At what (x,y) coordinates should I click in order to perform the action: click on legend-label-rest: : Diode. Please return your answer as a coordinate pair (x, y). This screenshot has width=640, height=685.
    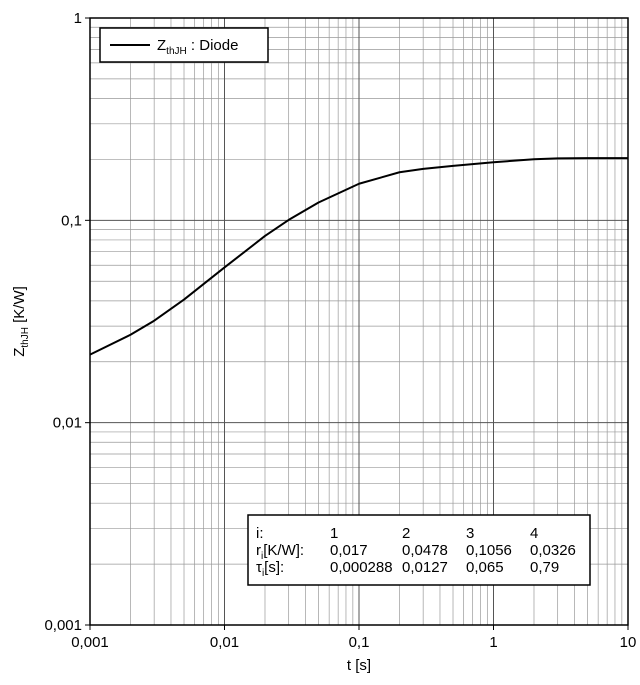
    Looking at the image, I should click on (213, 45).